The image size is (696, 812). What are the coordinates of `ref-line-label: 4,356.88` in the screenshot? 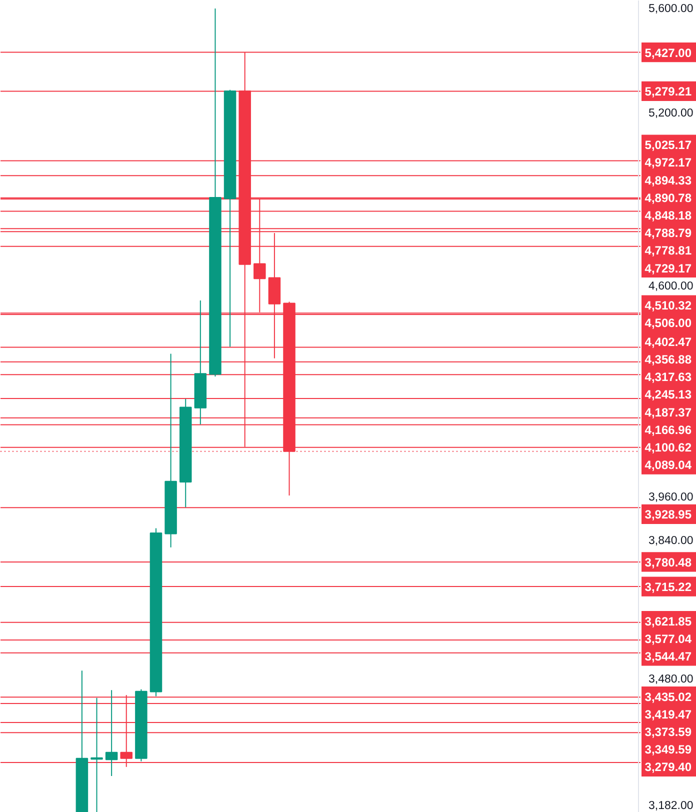 It's located at (668, 359).